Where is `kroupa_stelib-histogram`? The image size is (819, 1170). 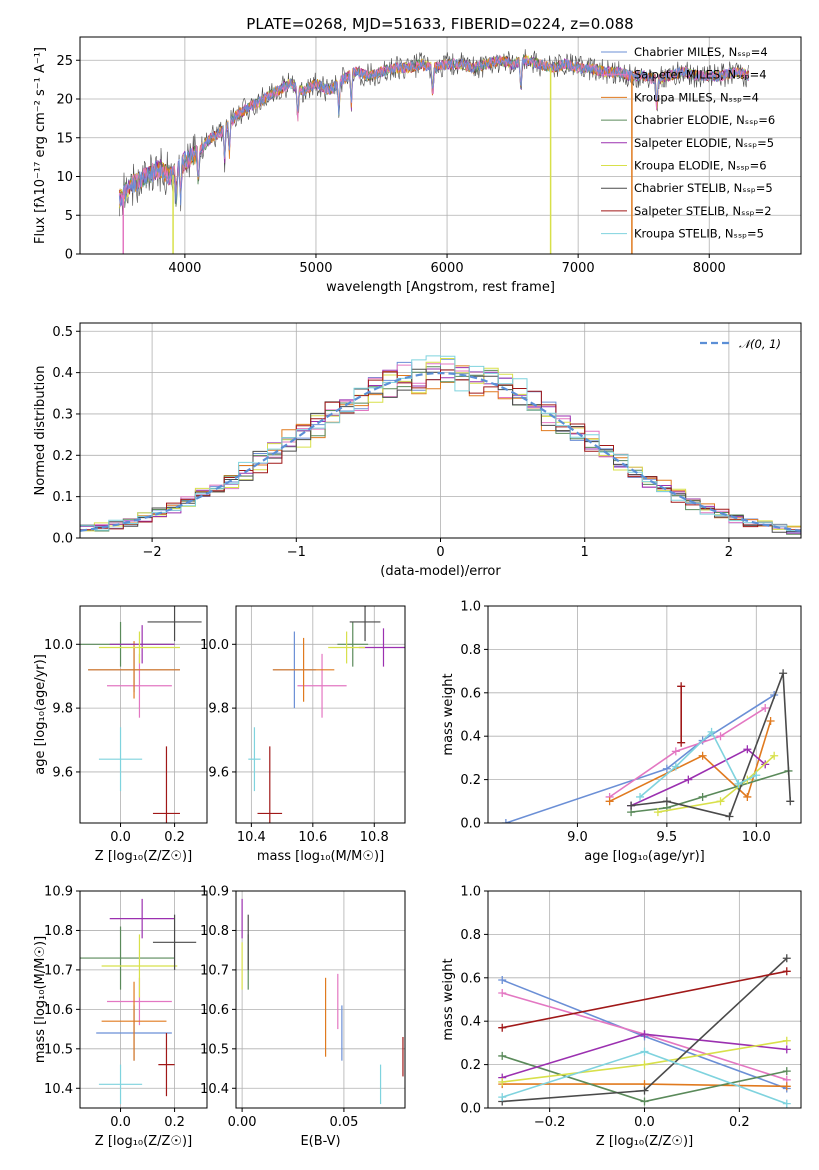 kroupa_stelib-histogram is located at coordinates (440, 443).